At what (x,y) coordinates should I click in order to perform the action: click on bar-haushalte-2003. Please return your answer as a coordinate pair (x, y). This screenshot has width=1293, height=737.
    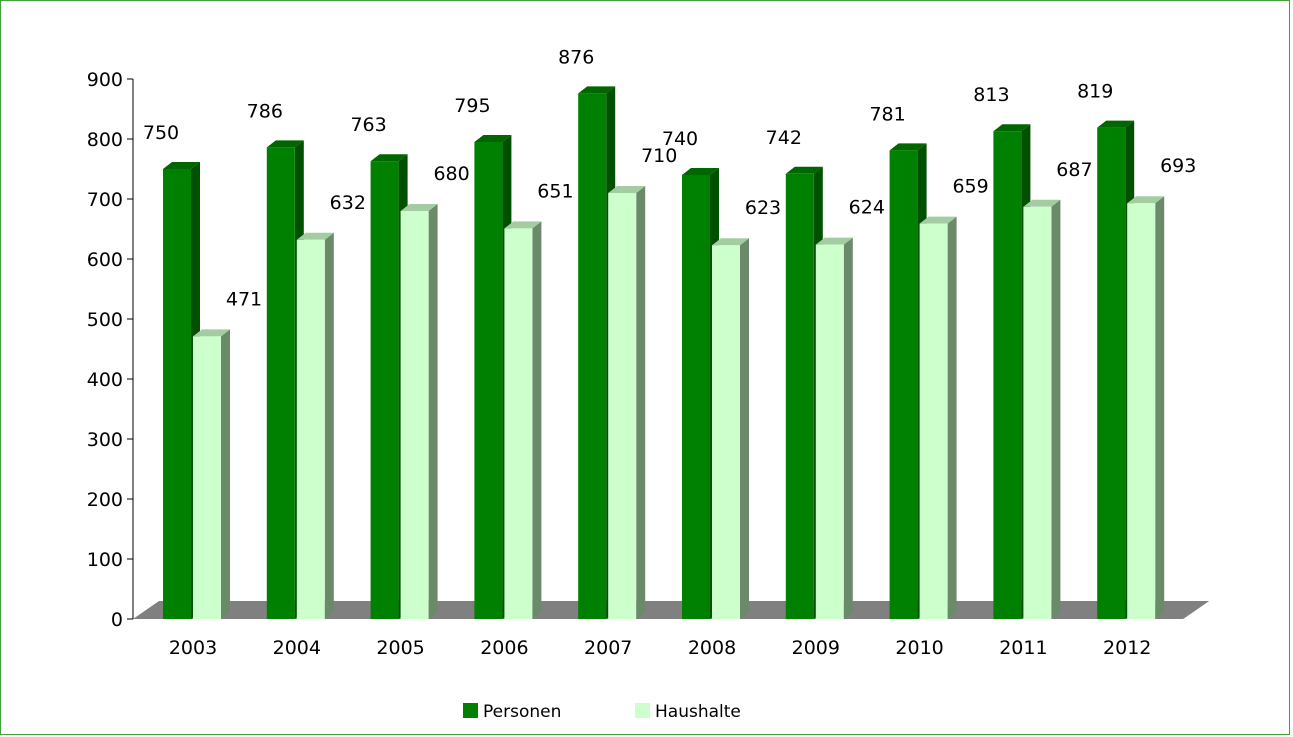
    Looking at the image, I should click on (211, 474).